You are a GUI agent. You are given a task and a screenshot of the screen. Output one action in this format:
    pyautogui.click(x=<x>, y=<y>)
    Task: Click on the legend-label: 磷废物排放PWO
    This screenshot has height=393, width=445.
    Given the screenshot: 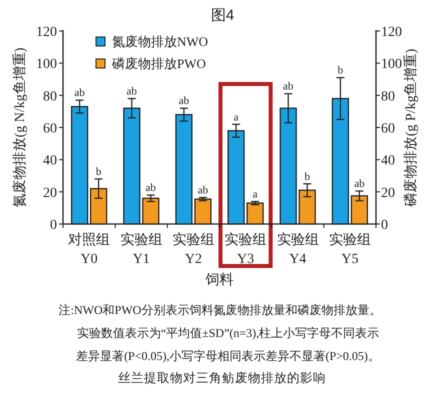 What is the action you would take?
    pyautogui.click(x=159, y=63)
    